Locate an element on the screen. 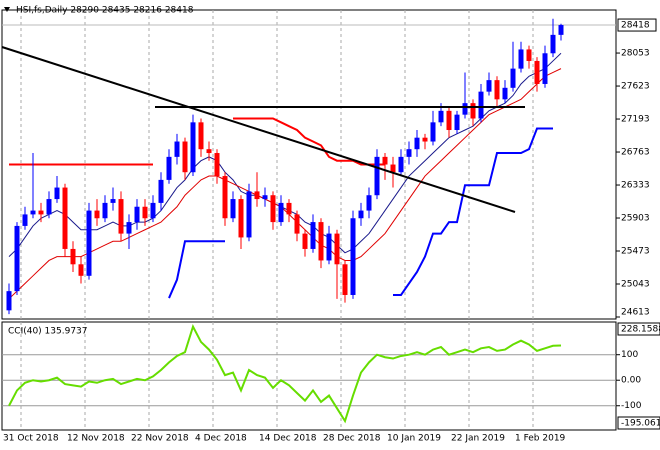 This screenshot has width=660, height=450. x-tick-label: 12 Nov 2018 is located at coordinates (96, 439).